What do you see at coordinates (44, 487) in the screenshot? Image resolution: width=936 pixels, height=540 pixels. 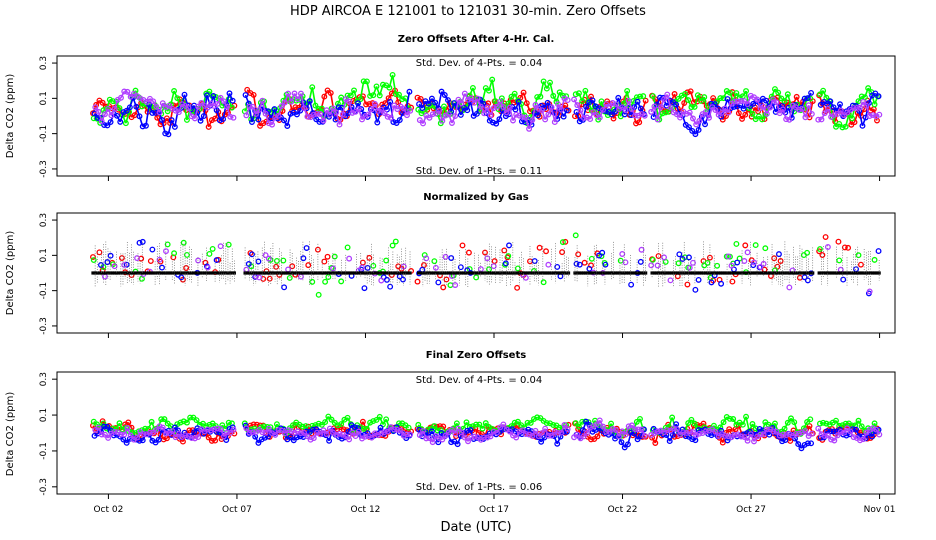 I see `y-tick-label: -0.3` at bounding box center [44, 487].